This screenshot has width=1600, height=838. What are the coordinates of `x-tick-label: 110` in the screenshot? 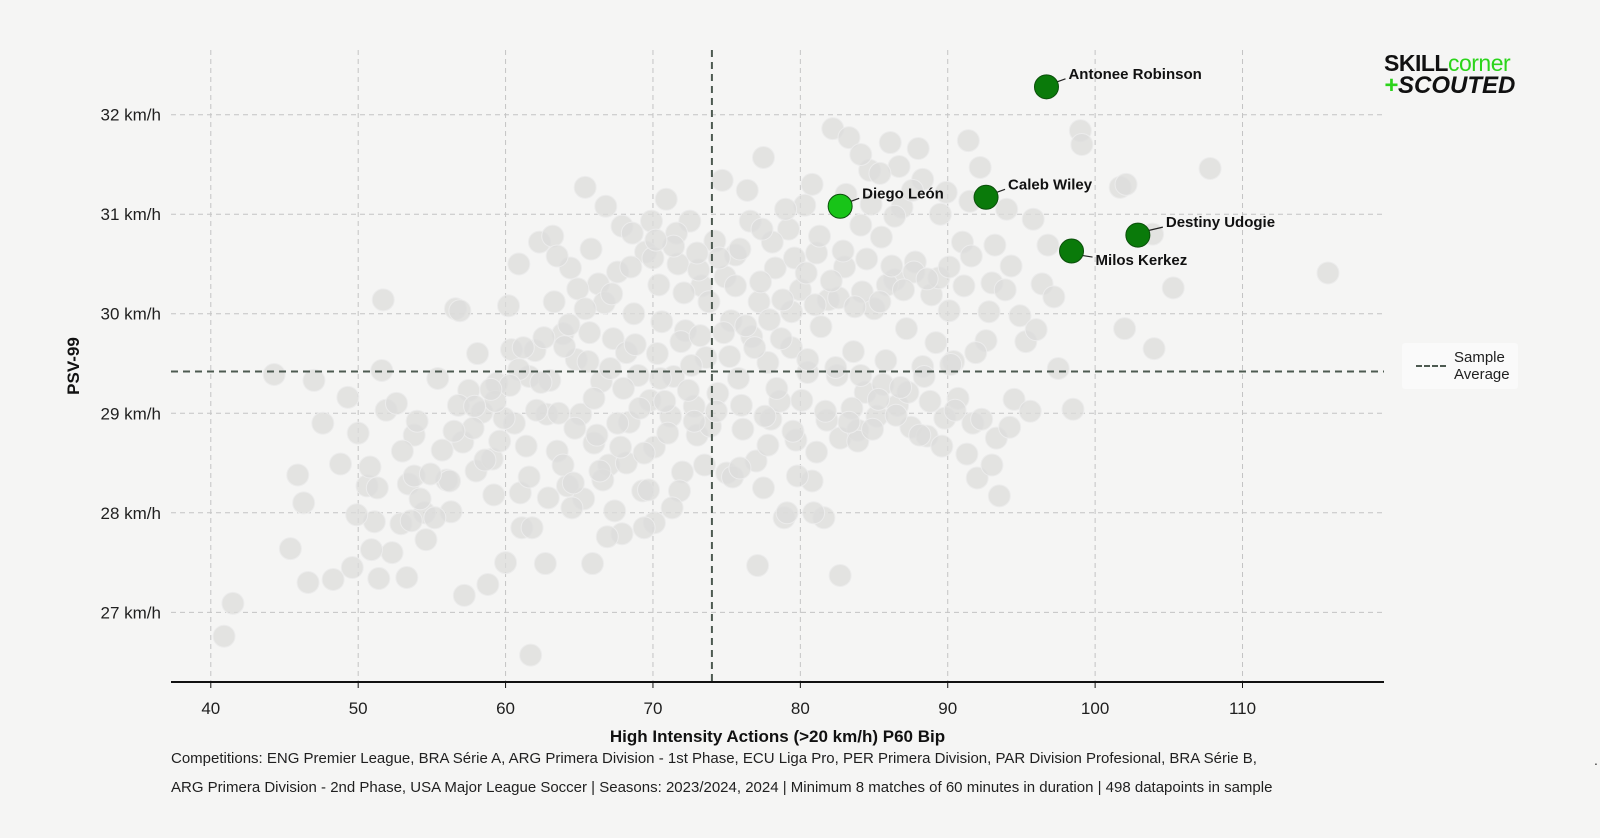 It's located at (1242, 708).